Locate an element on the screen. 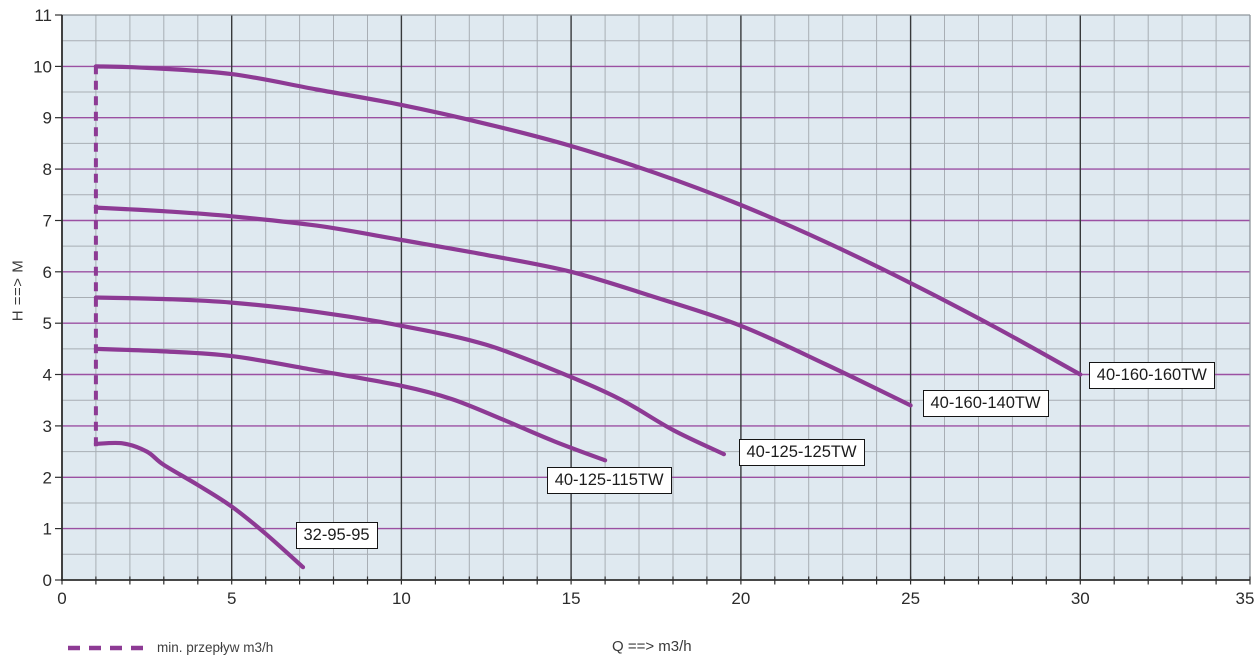 The width and height of the screenshot is (1255, 667). y-tick-label: 10 is located at coordinates (42, 66).